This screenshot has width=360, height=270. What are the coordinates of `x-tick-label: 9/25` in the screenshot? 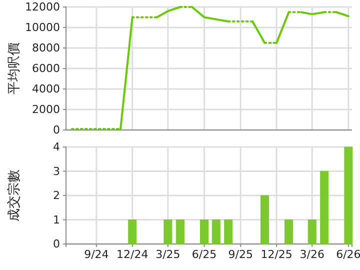 It's located at (240, 254).